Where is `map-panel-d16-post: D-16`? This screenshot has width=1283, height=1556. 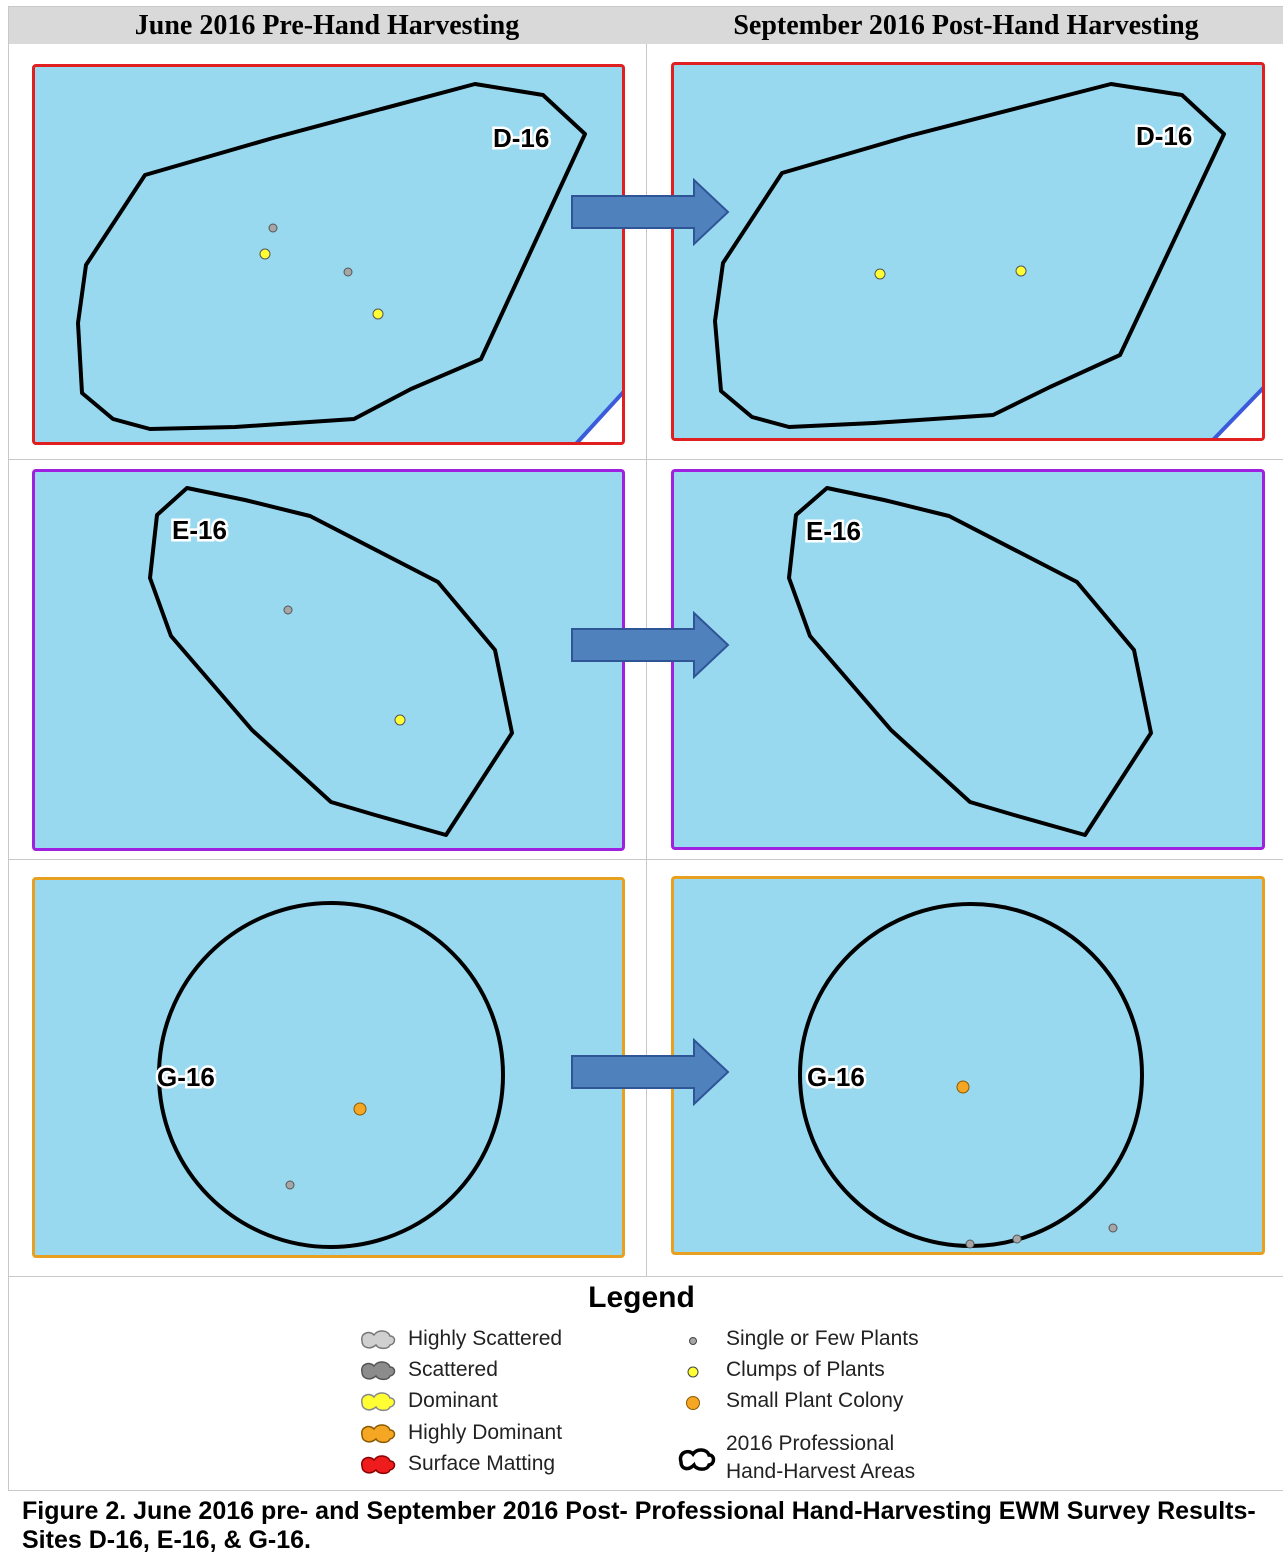 map-panel-d16-post: D-16 is located at coordinates (968, 251).